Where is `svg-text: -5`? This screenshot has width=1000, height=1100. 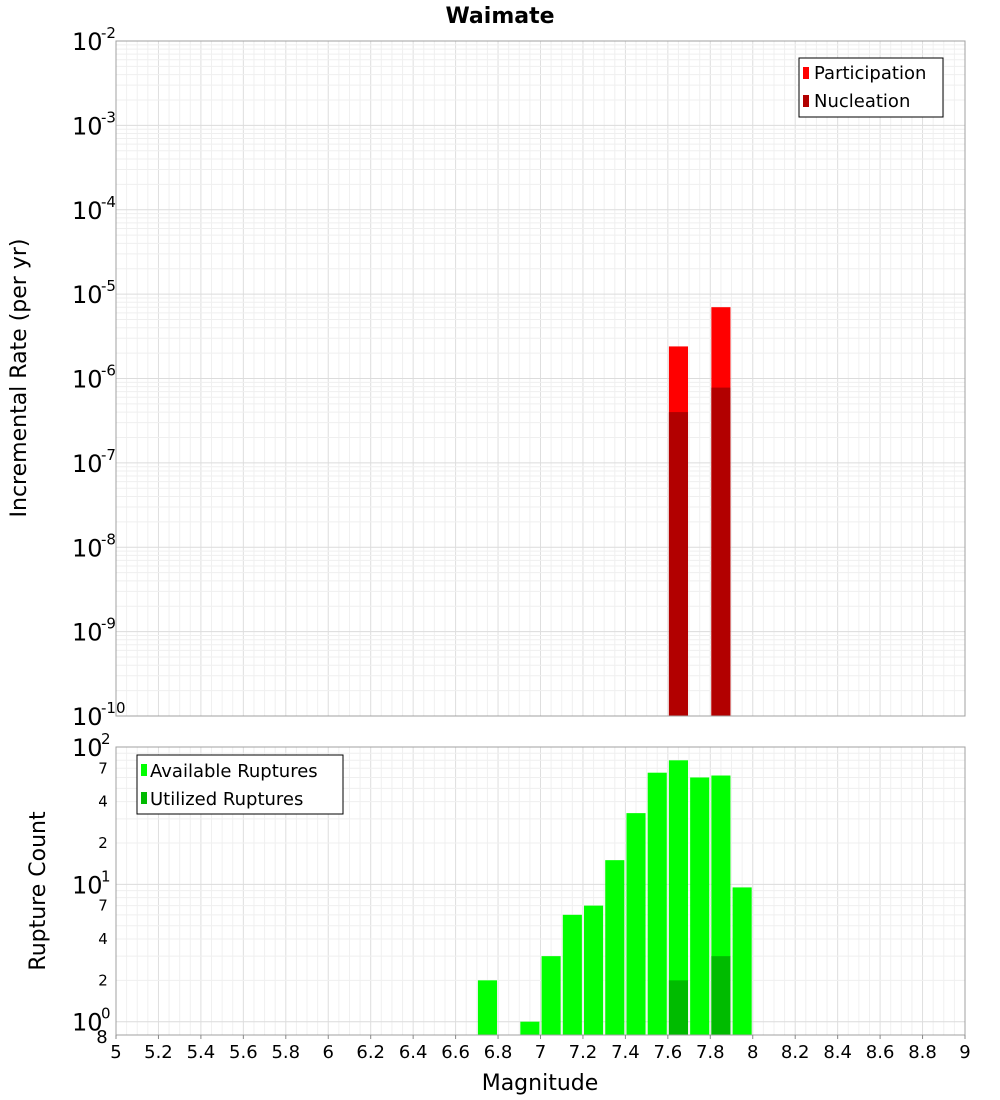
svg-text: -5 is located at coordinates (108, 286).